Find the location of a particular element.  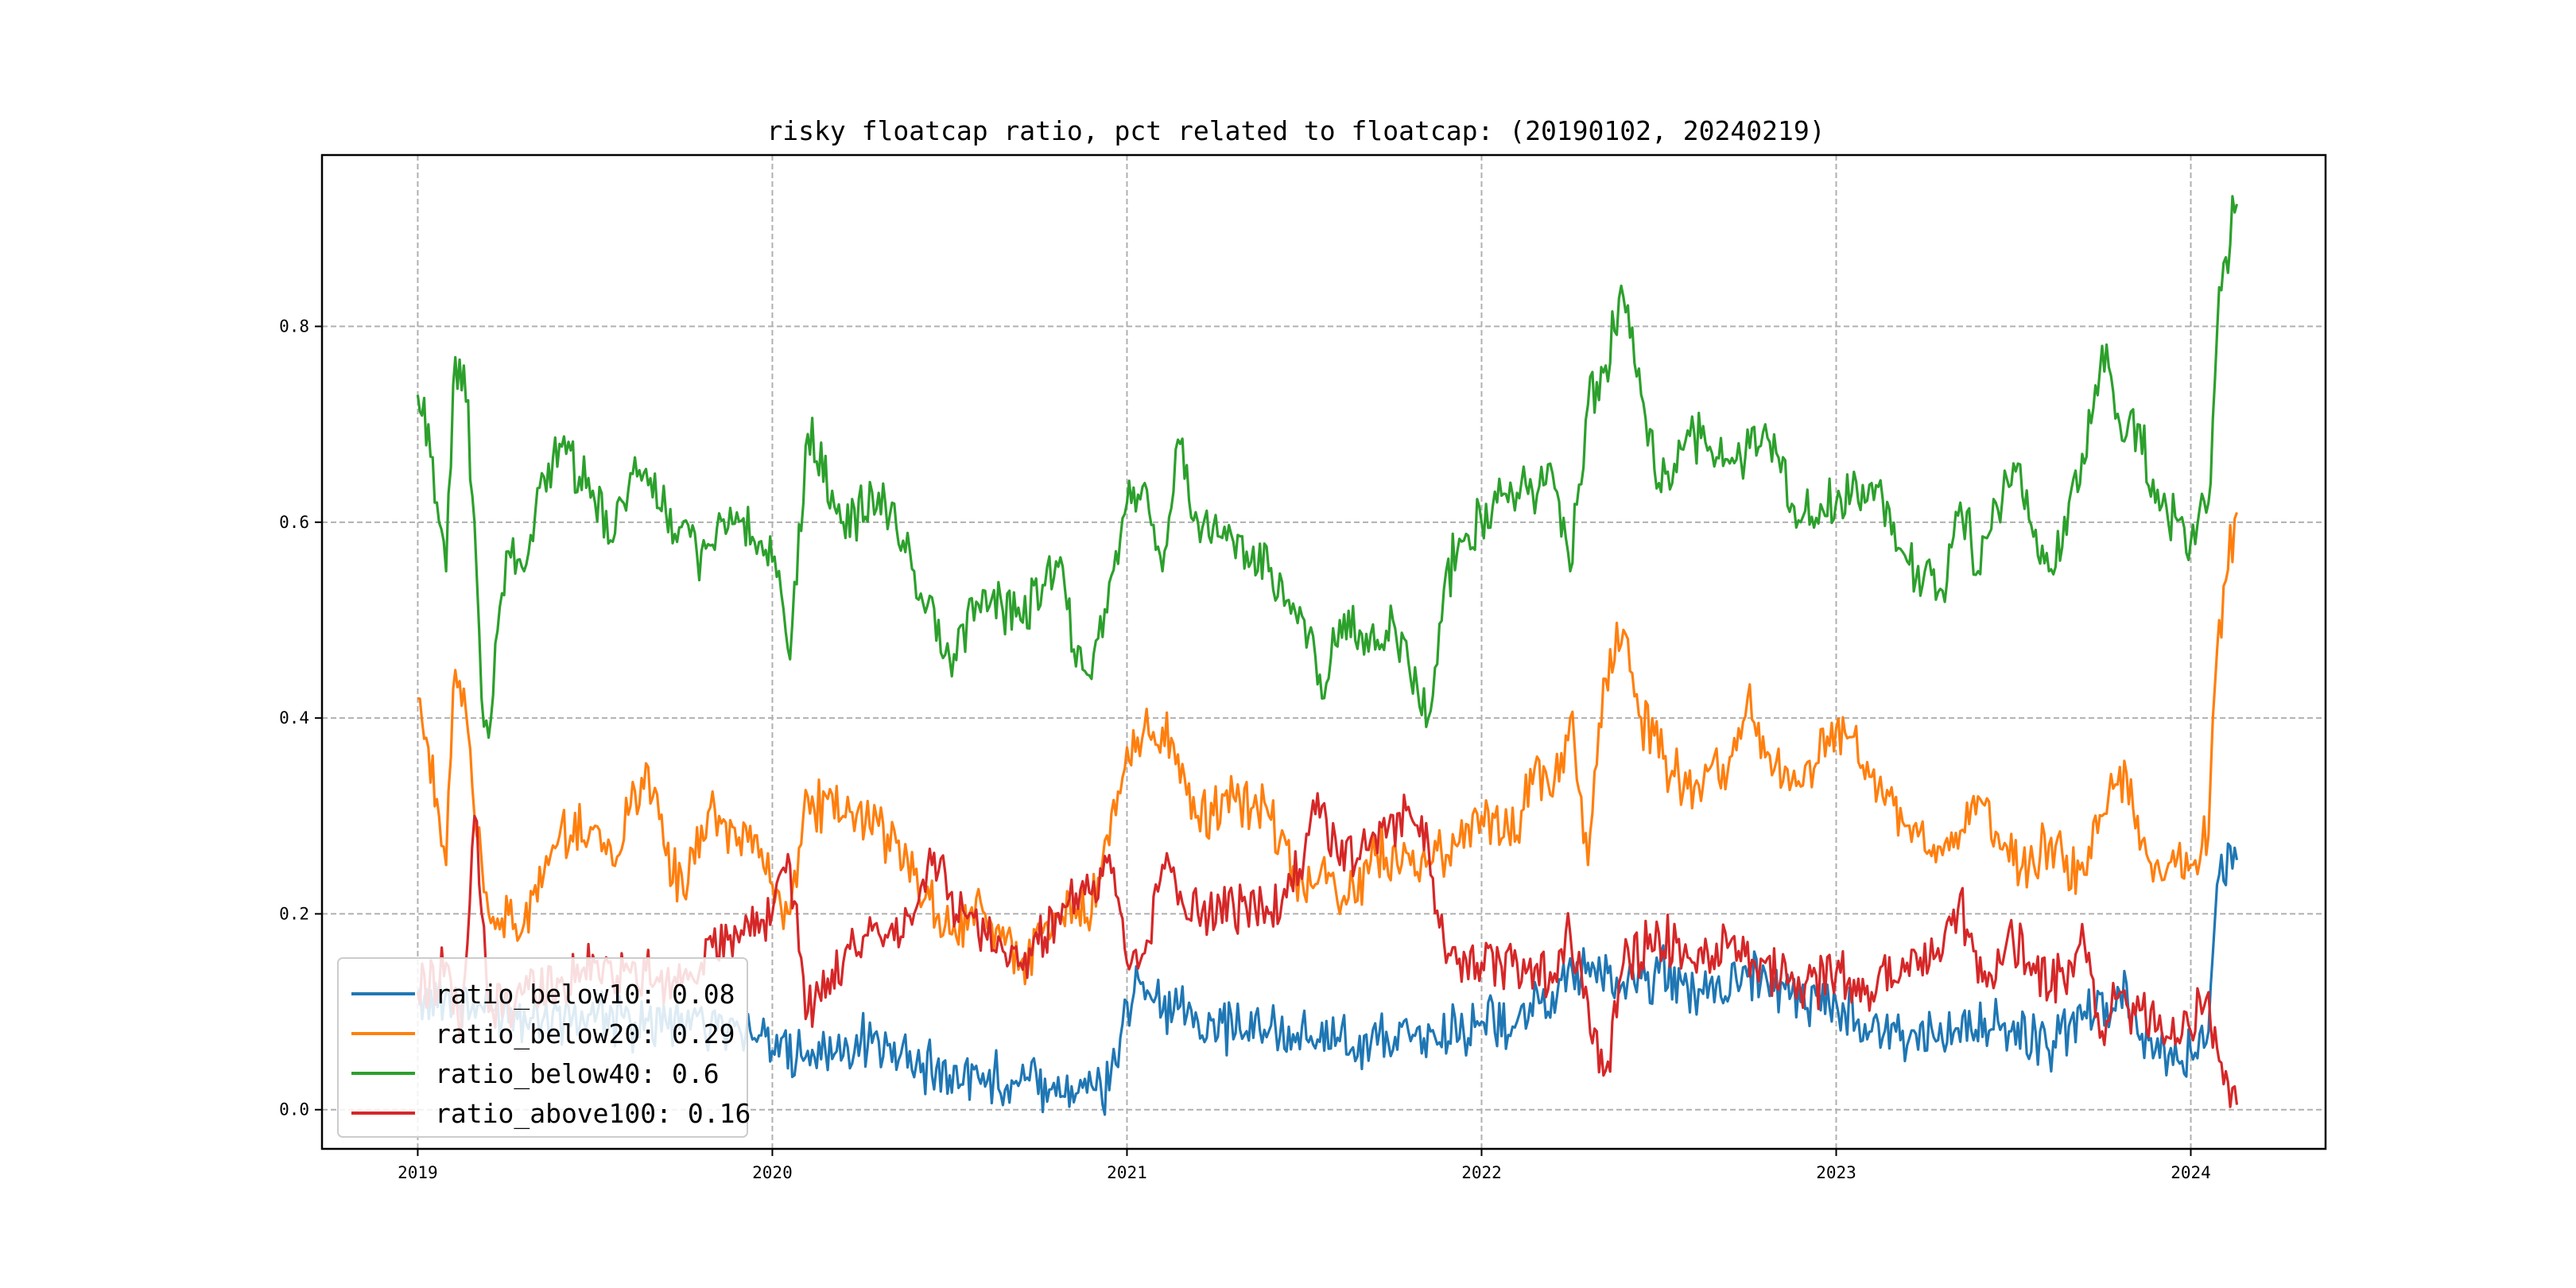

x-tick-label: 2019 is located at coordinates (418, 1172).